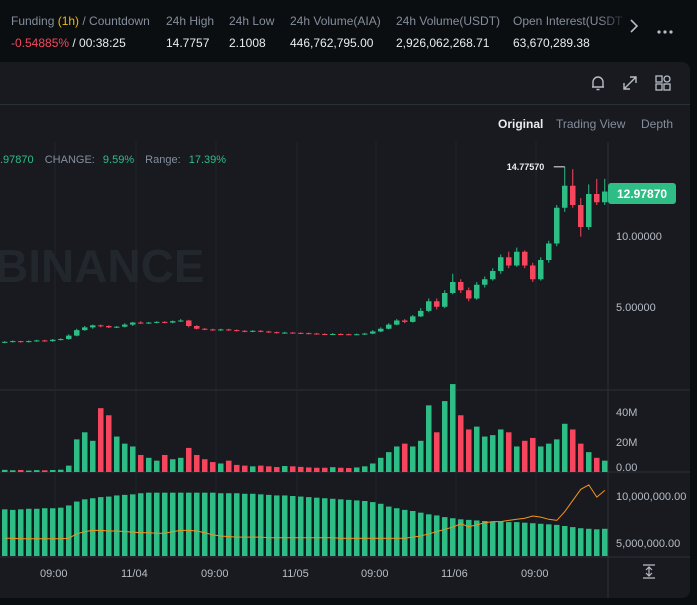 Image resolution: width=697 pixels, height=605 pixels. Describe the element at coordinates (591, 124) in the screenshot. I see `tab-trading-view: Trading View` at that location.